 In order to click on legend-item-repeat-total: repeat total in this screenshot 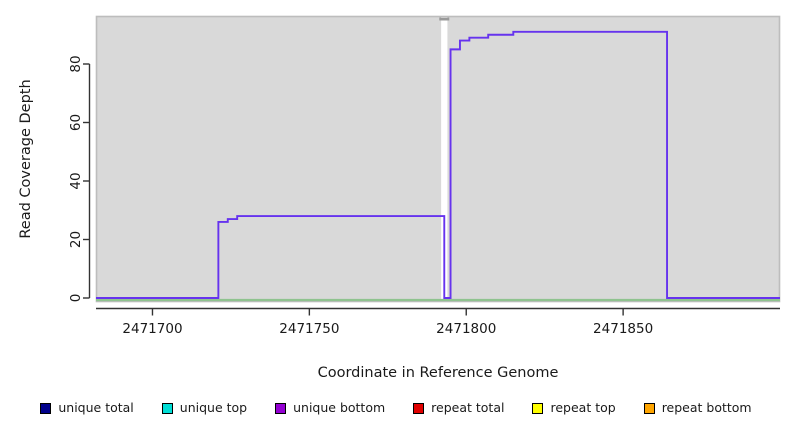, I will do `click(459, 407)`.